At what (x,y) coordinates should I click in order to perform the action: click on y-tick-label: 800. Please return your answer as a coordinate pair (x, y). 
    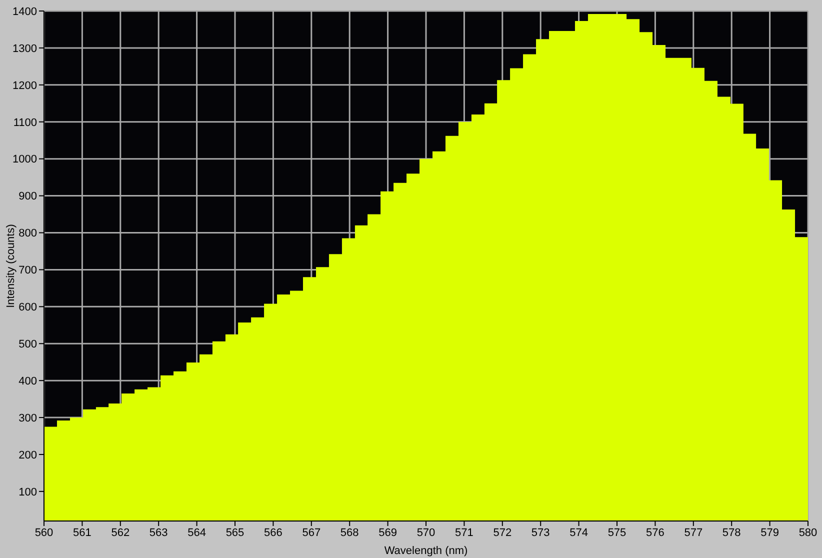
    Looking at the image, I should click on (27, 234).